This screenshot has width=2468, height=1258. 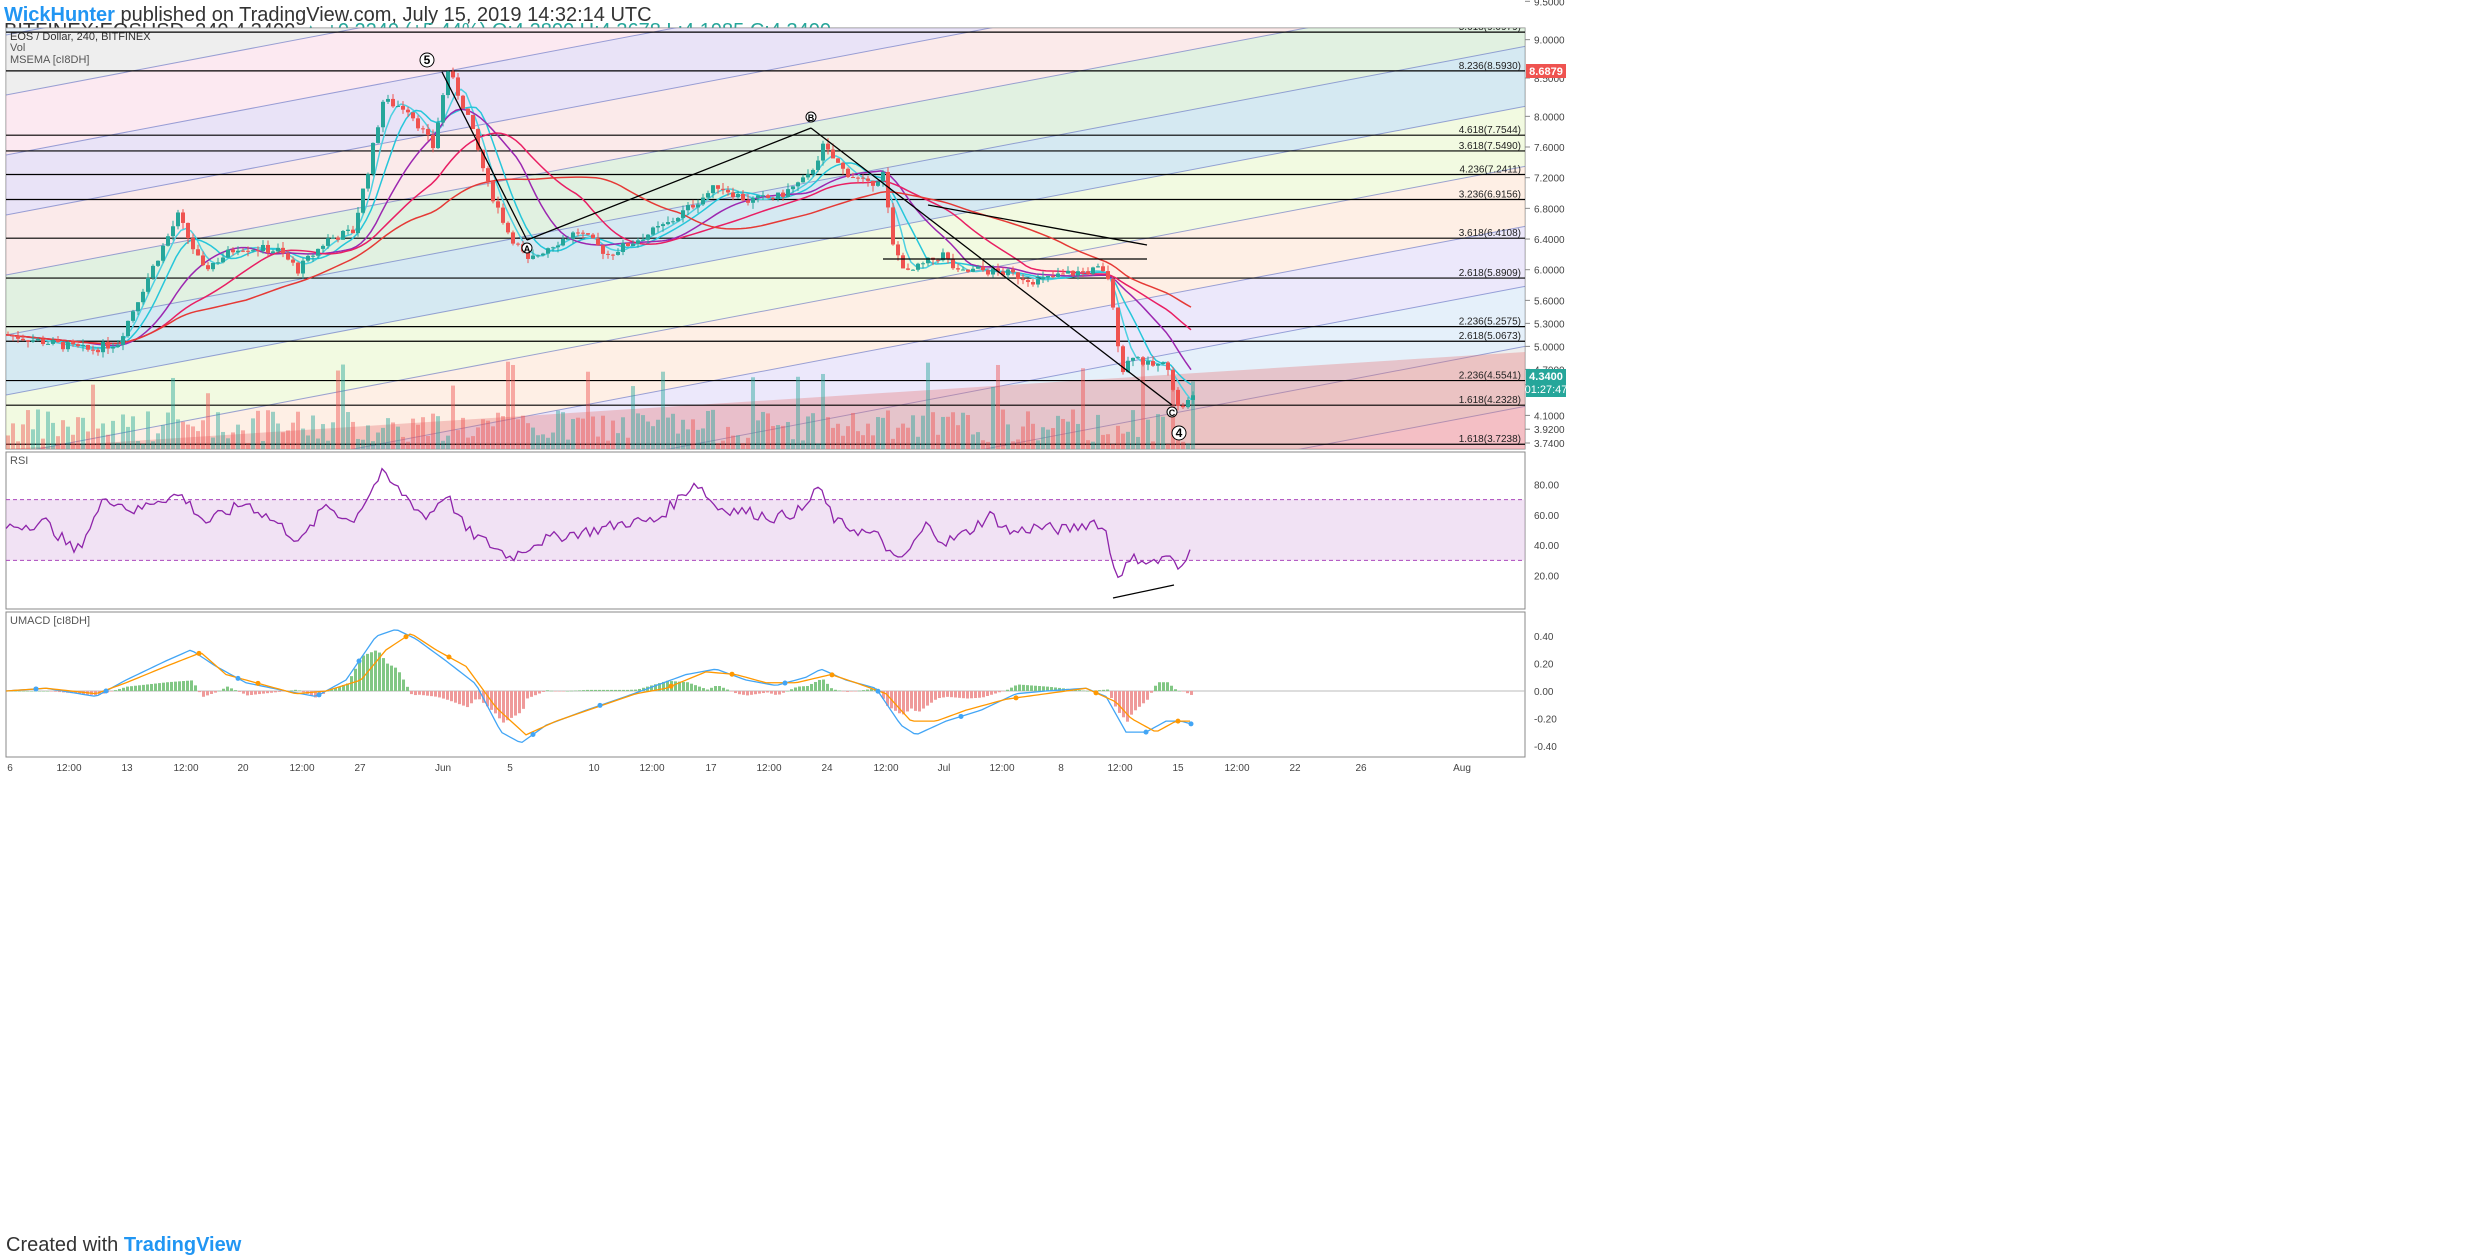 I want to click on price-axis-label: 8.5000, so click(x=1549, y=79).